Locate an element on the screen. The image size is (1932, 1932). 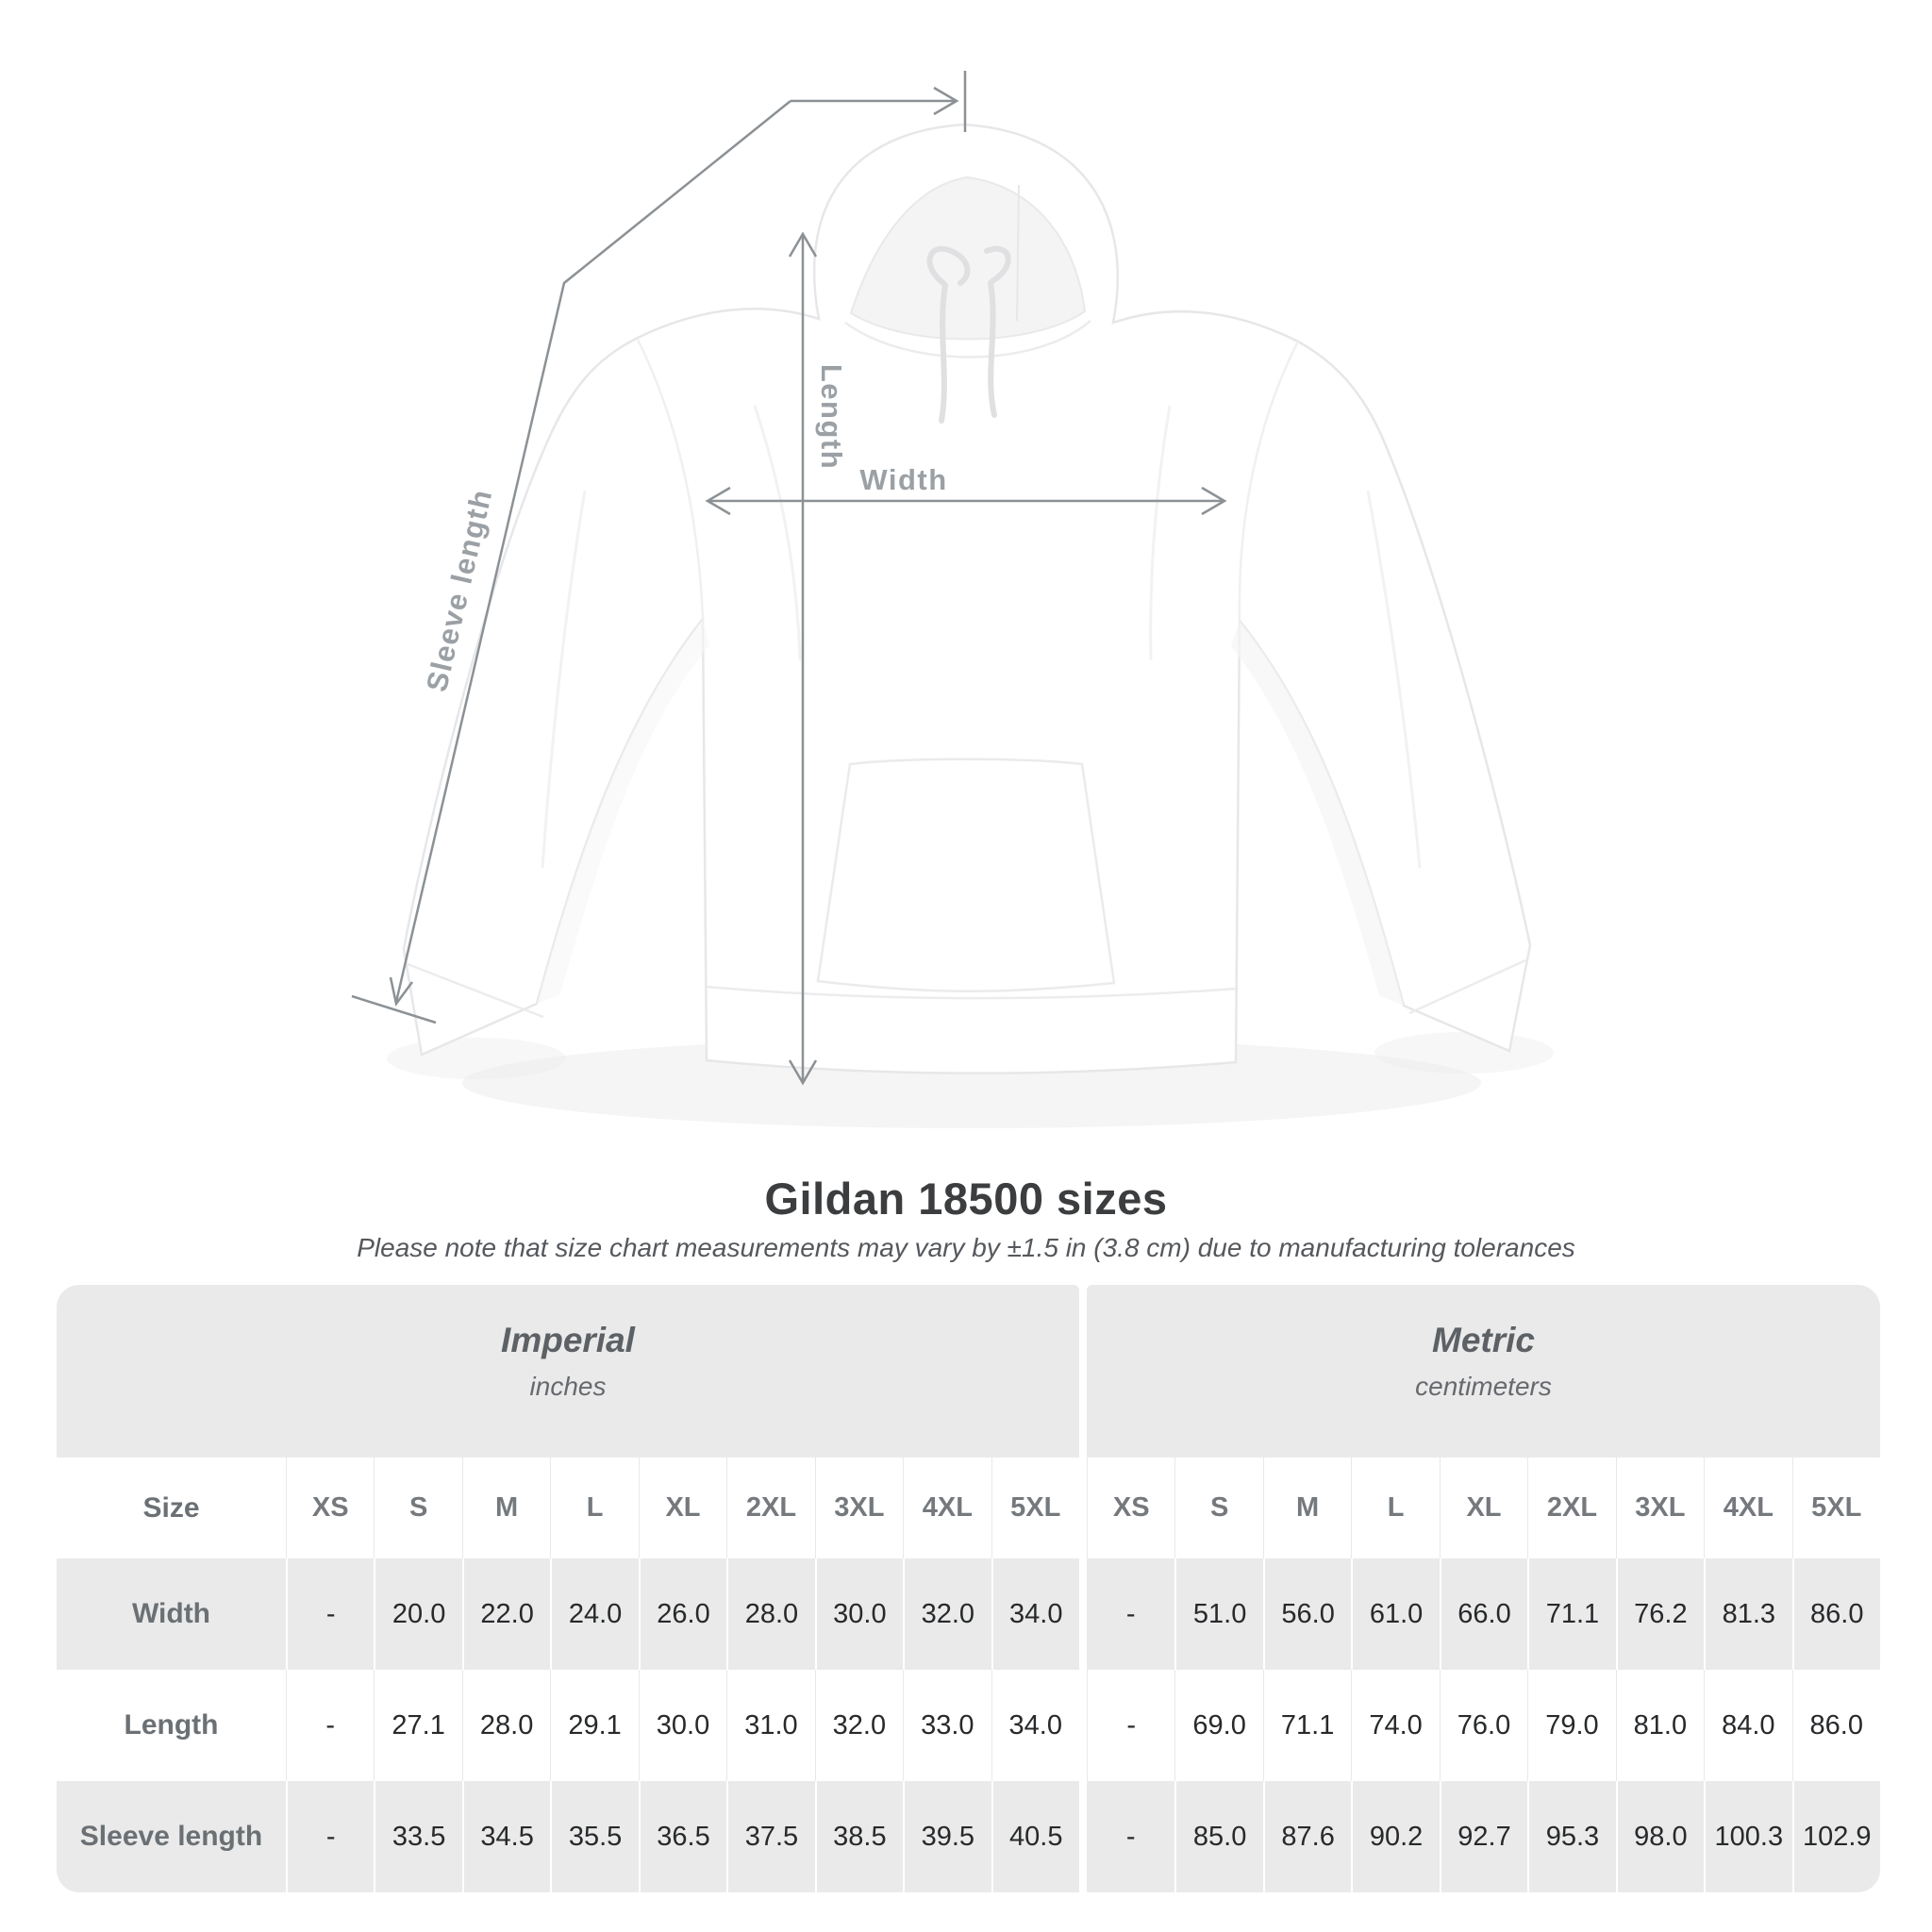
imperial-unit: inches is located at coordinates (568, 1386).